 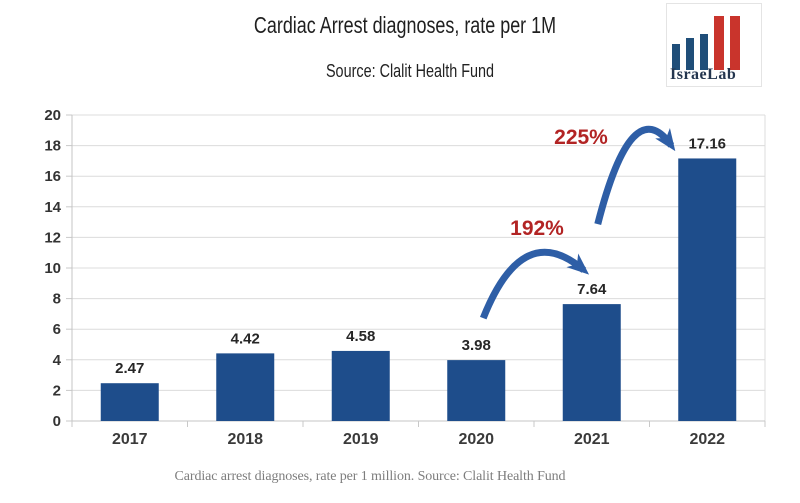 What do you see at coordinates (129, 368) in the screenshot?
I see `bar-value-label: 2.47` at bounding box center [129, 368].